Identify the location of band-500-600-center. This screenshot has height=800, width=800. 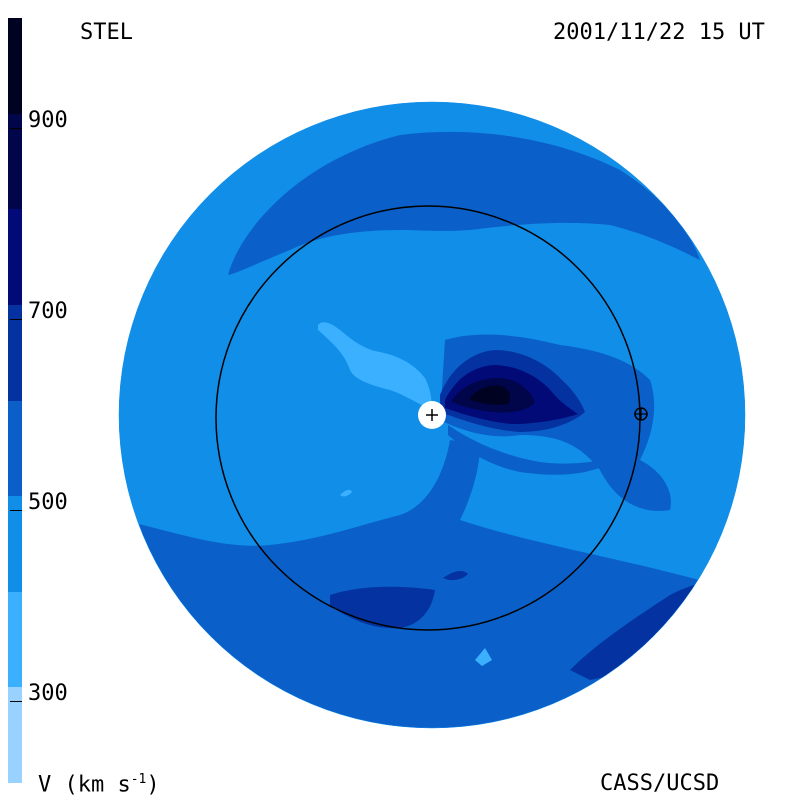
(534, 450).